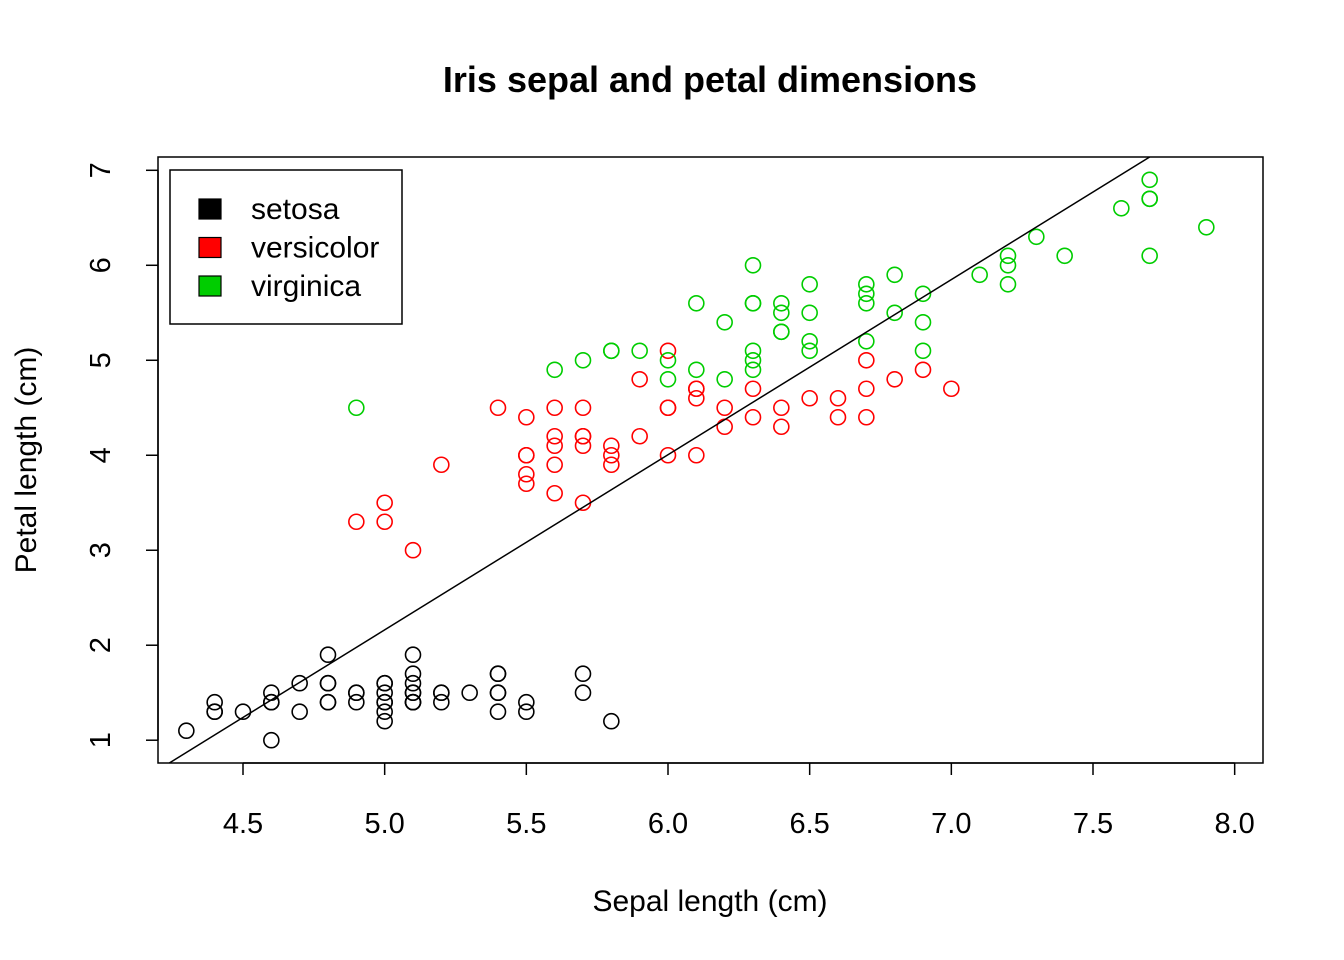 This screenshot has height=960, width=1344. What do you see at coordinates (739, 801) in the screenshot?
I see `x-axis: 4.5 5.0 5.5 6.0 6.5 7.0 7.5 8.0` at bounding box center [739, 801].